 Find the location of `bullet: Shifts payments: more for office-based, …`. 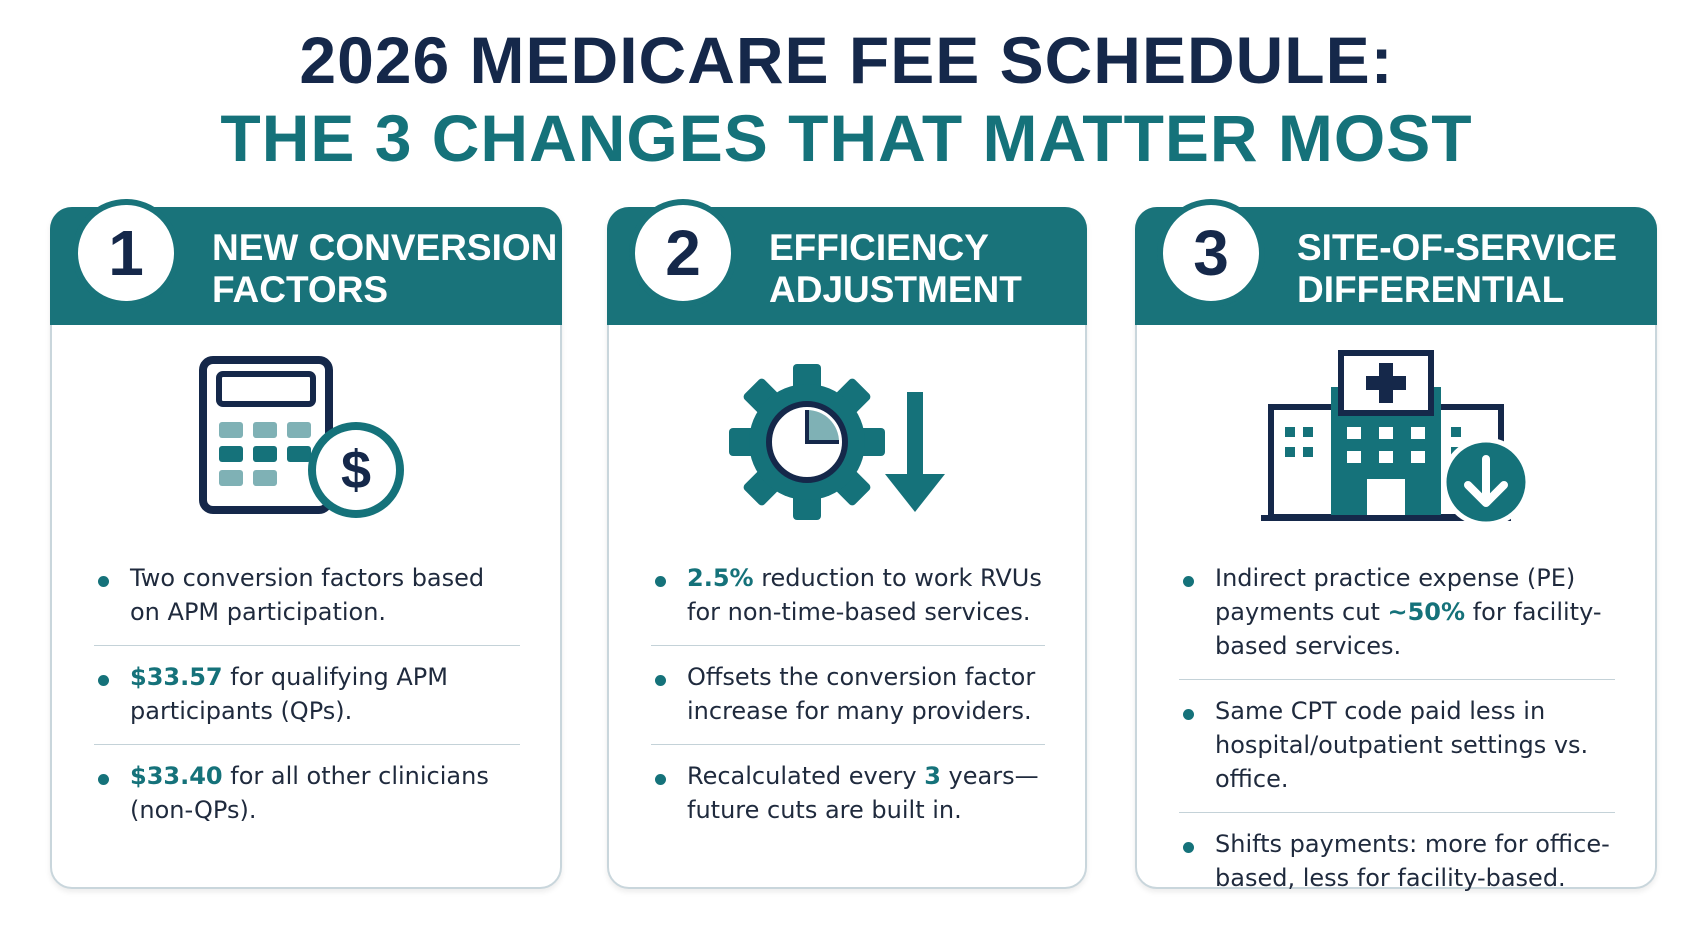

bullet: Shifts payments: more for office-based, … is located at coordinates (1397, 862).